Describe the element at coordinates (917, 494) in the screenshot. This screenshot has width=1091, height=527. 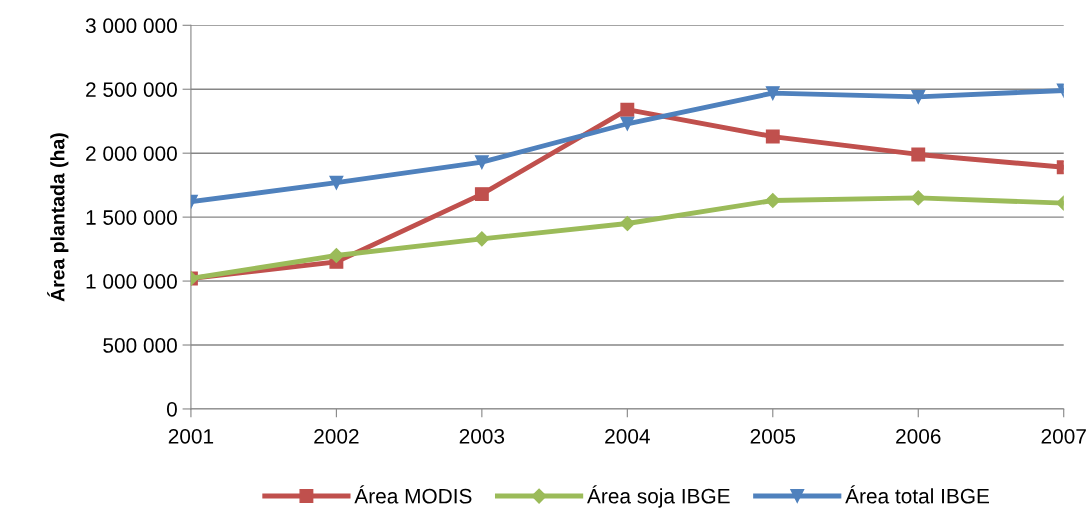
I see `legend-label: Área total IBGE` at that location.